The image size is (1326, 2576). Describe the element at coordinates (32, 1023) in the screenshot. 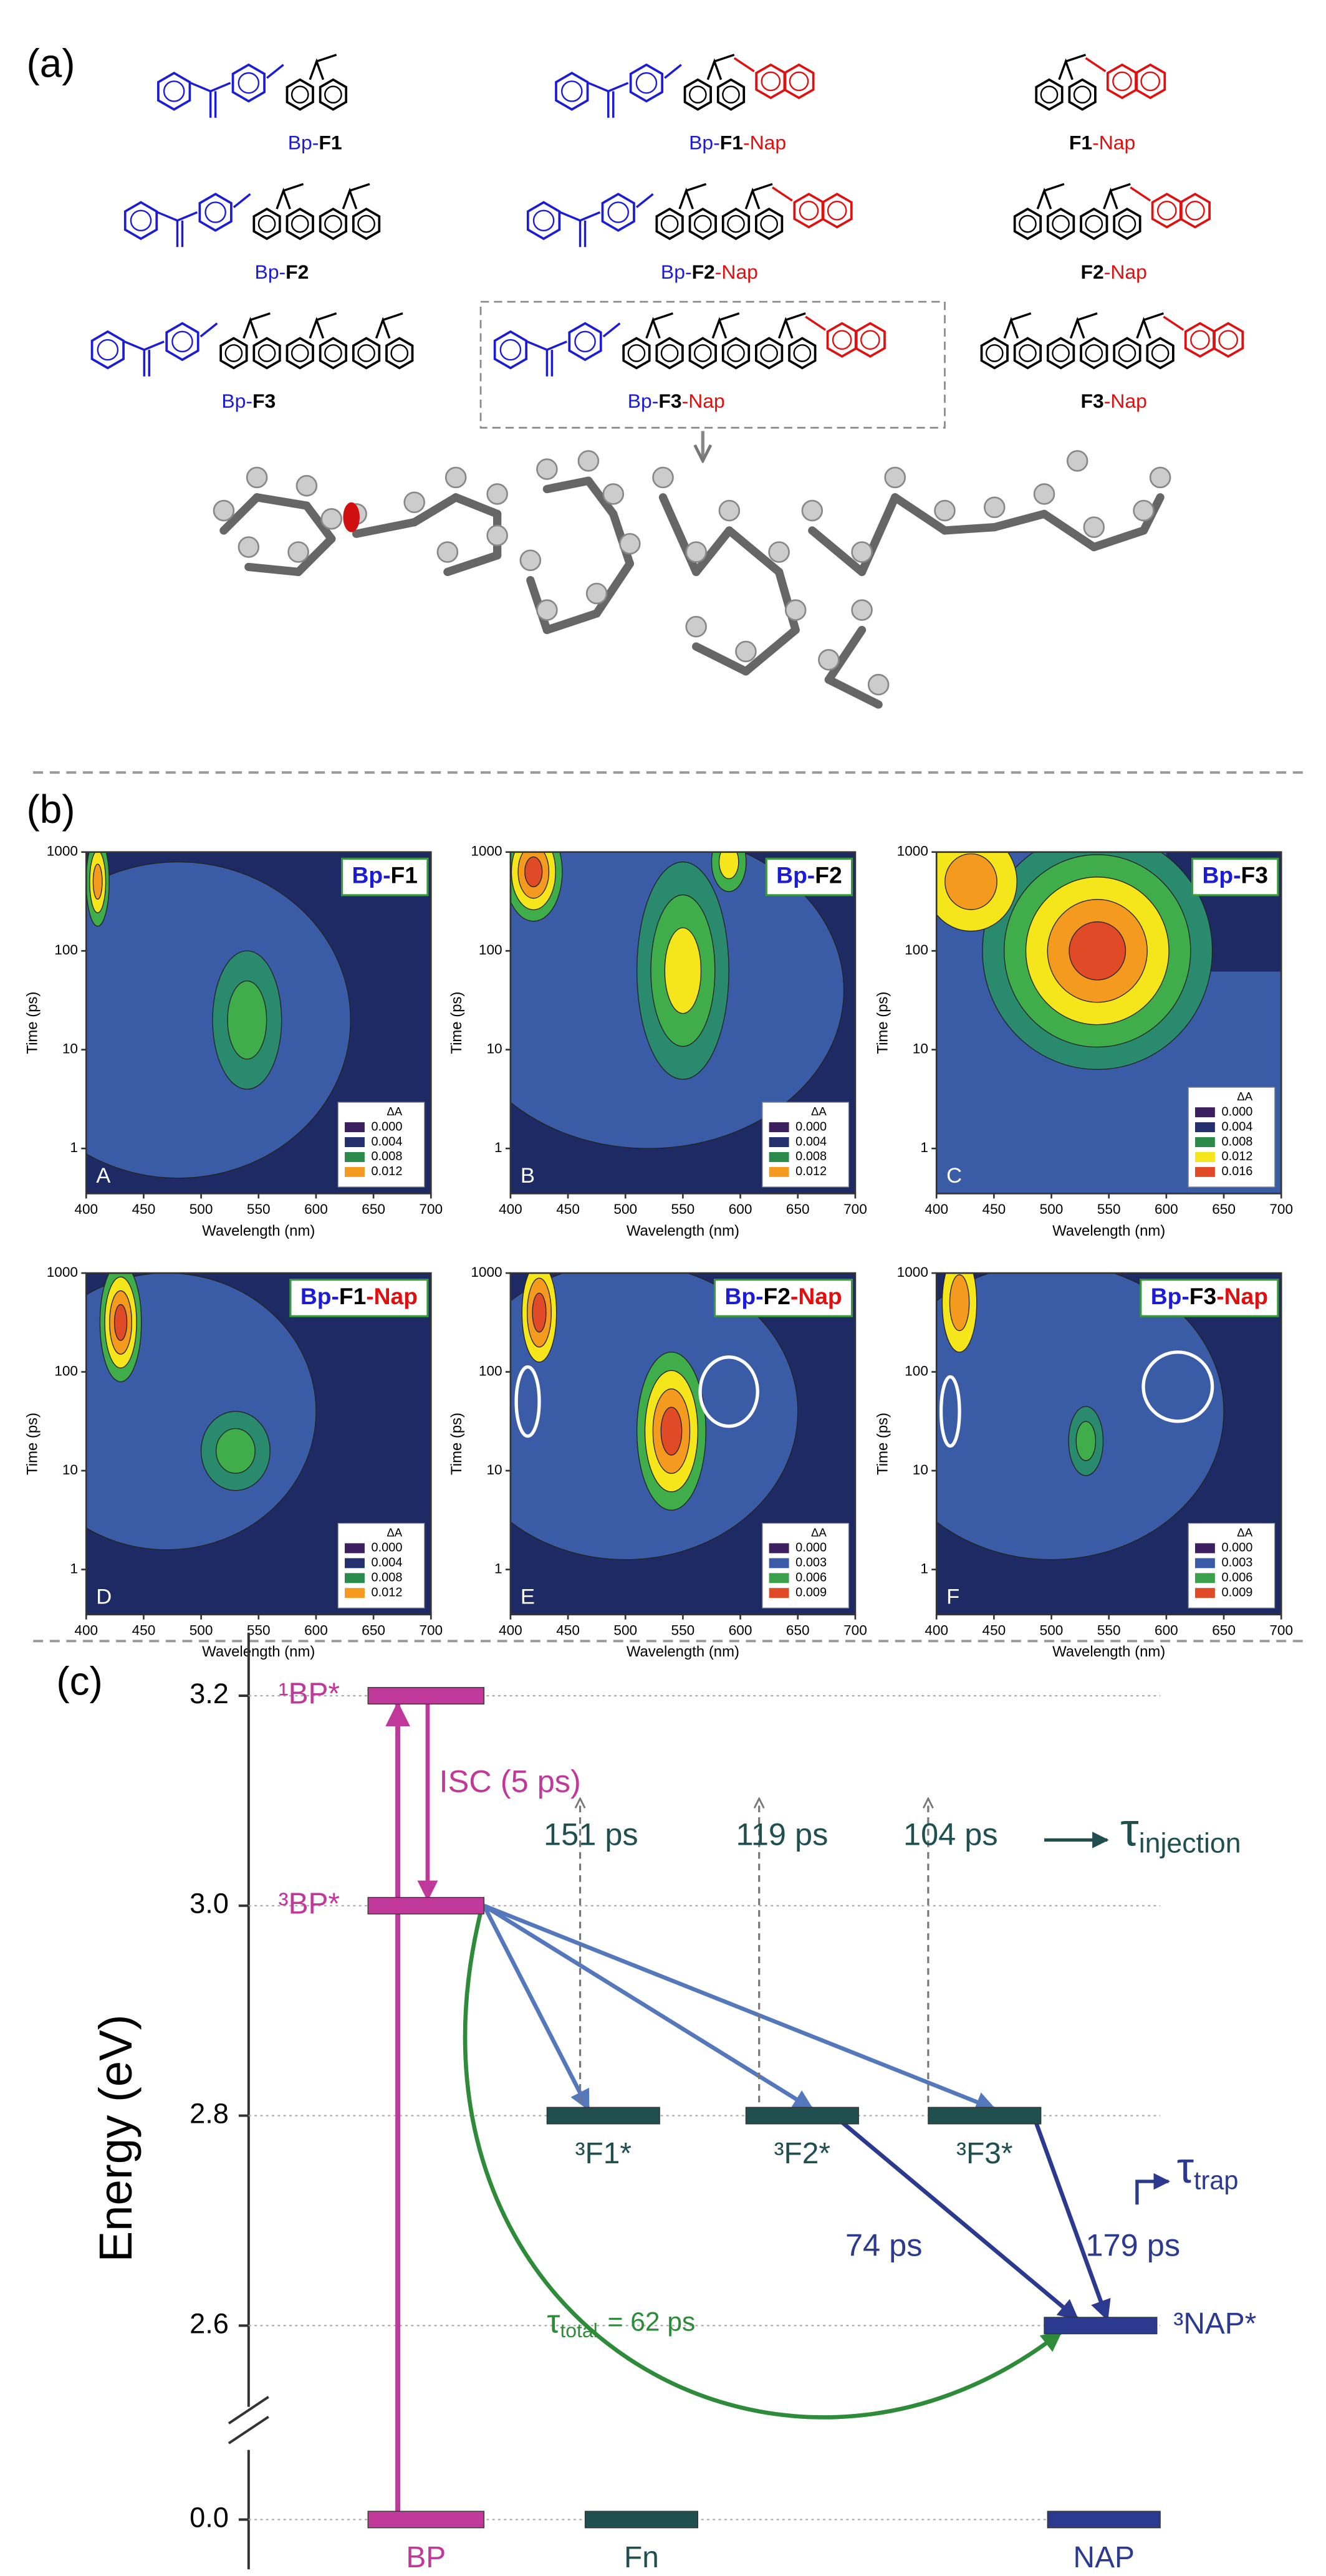

I see `y-axis-label: Time (ps)` at that location.